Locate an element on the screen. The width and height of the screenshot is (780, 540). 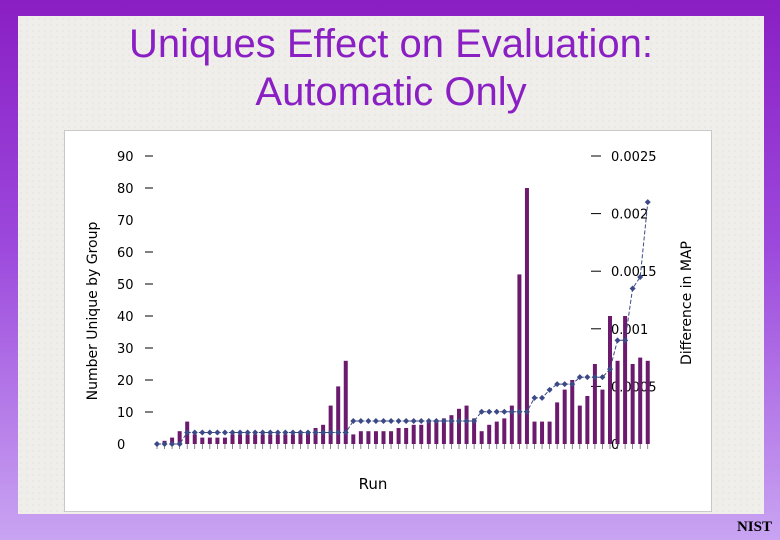
x-axis-label: Run is located at coordinates (373, 484).